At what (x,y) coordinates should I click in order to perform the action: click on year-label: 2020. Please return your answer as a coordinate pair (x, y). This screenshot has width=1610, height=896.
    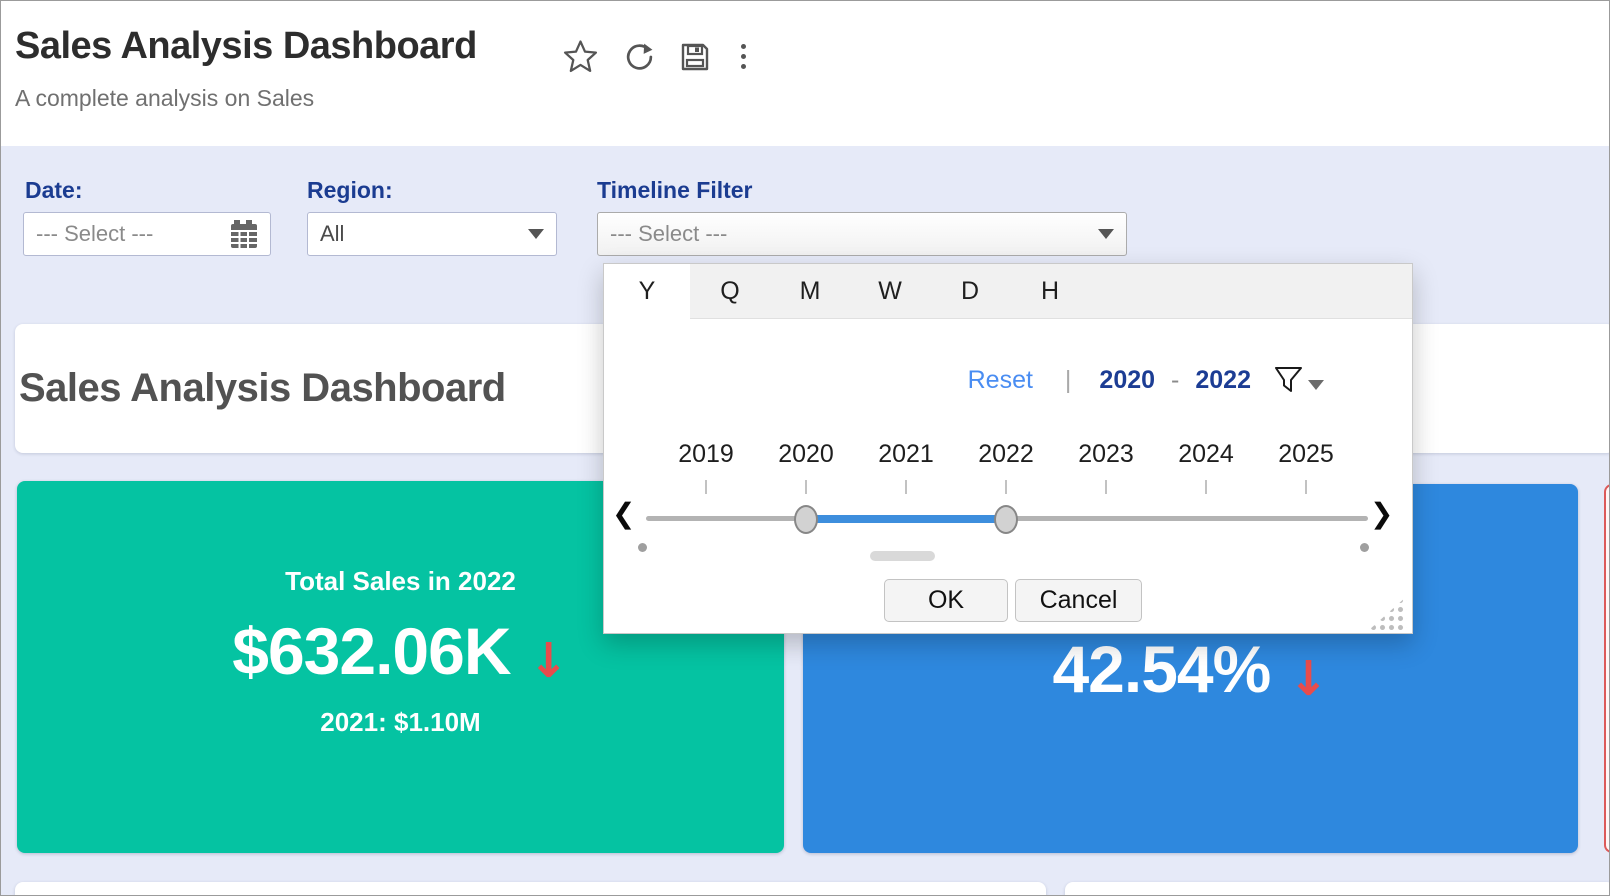
    Looking at the image, I should click on (806, 454).